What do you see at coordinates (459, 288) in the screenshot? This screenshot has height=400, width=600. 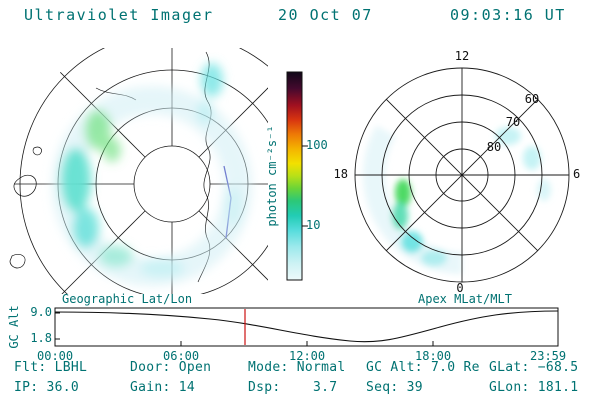 I see `mlt-label-0: 0` at bounding box center [459, 288].